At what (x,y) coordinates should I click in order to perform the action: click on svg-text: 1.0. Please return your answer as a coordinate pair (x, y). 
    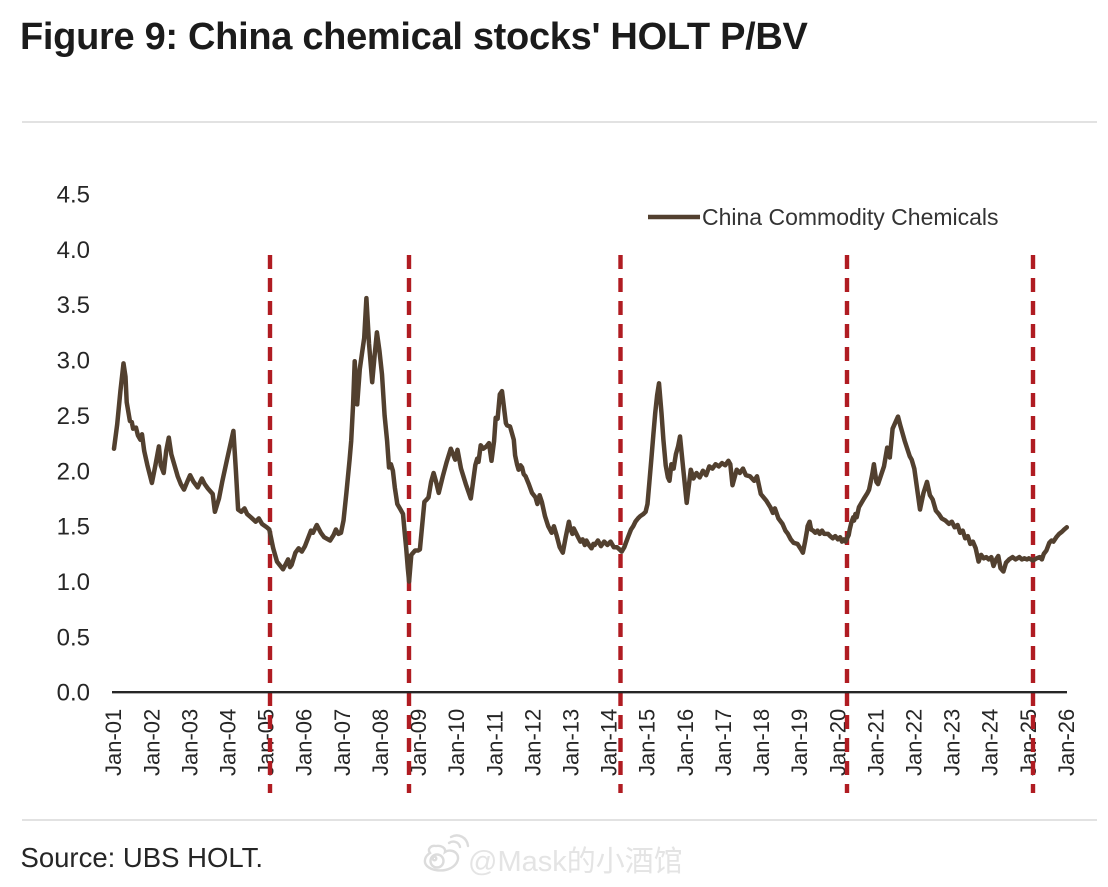
    Looking at the image, I should click on (73, 582).